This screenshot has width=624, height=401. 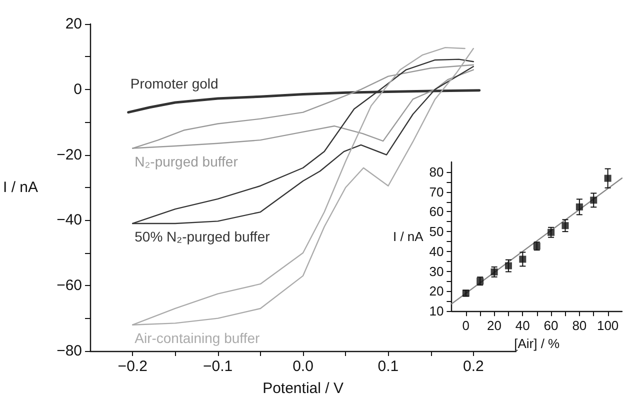 What do you see at coordinates (69, 351) in the screenshot?
I see `y-tick-label: −80` at bounding box center [69, 351].